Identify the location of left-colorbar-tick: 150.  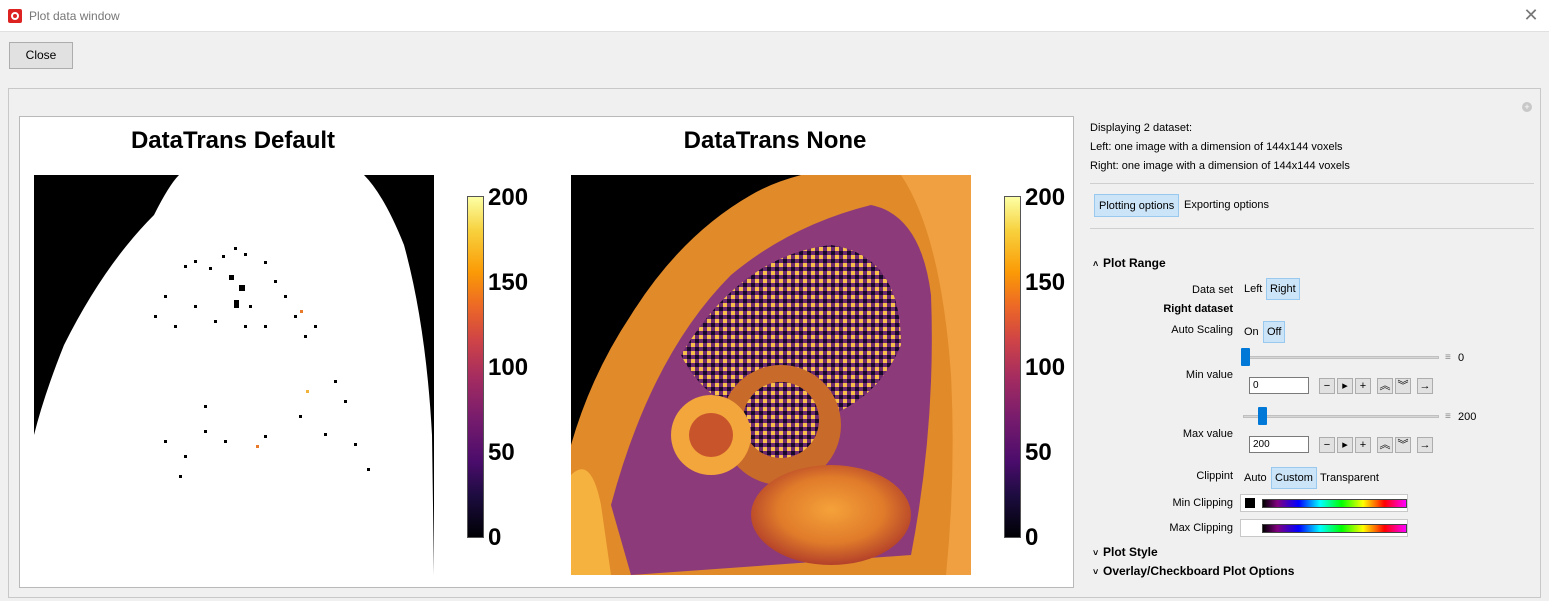
(508, 282).